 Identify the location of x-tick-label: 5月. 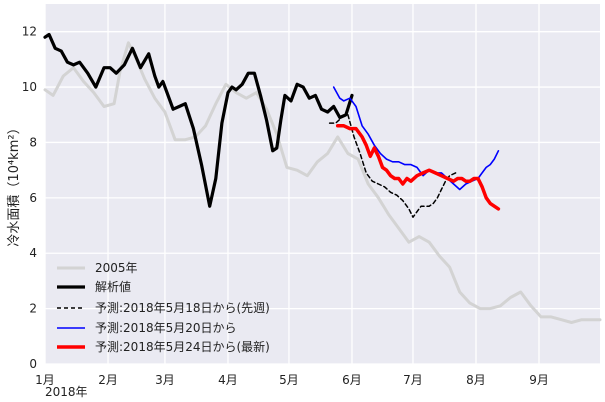
(289, 380).